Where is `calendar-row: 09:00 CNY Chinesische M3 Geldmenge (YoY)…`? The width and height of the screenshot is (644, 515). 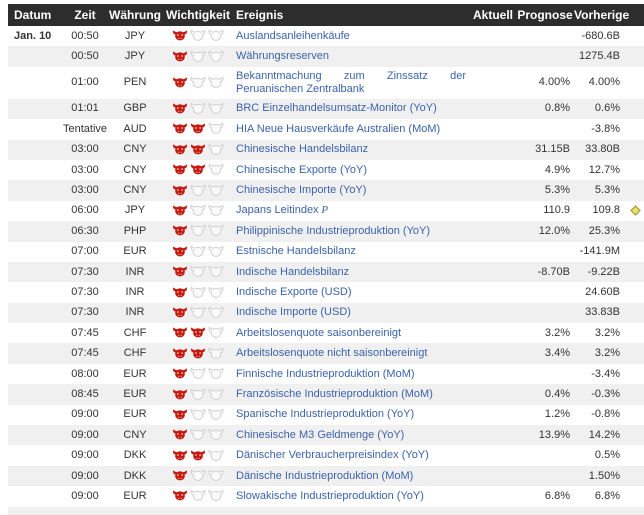
calendar-row: 09:00 CNY Chinesische M3 Geldmenge (YoY)… is located at coordinates (326, 435).